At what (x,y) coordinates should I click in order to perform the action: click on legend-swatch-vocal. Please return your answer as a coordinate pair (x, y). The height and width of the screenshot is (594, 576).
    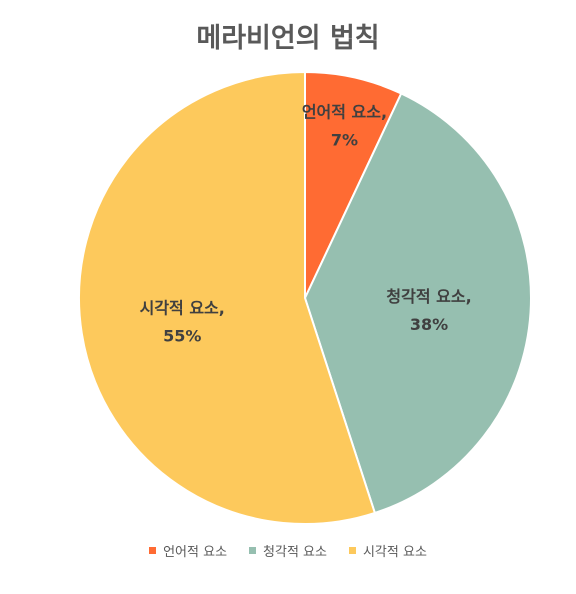
    Looking at the image, I should click on (253, 550).